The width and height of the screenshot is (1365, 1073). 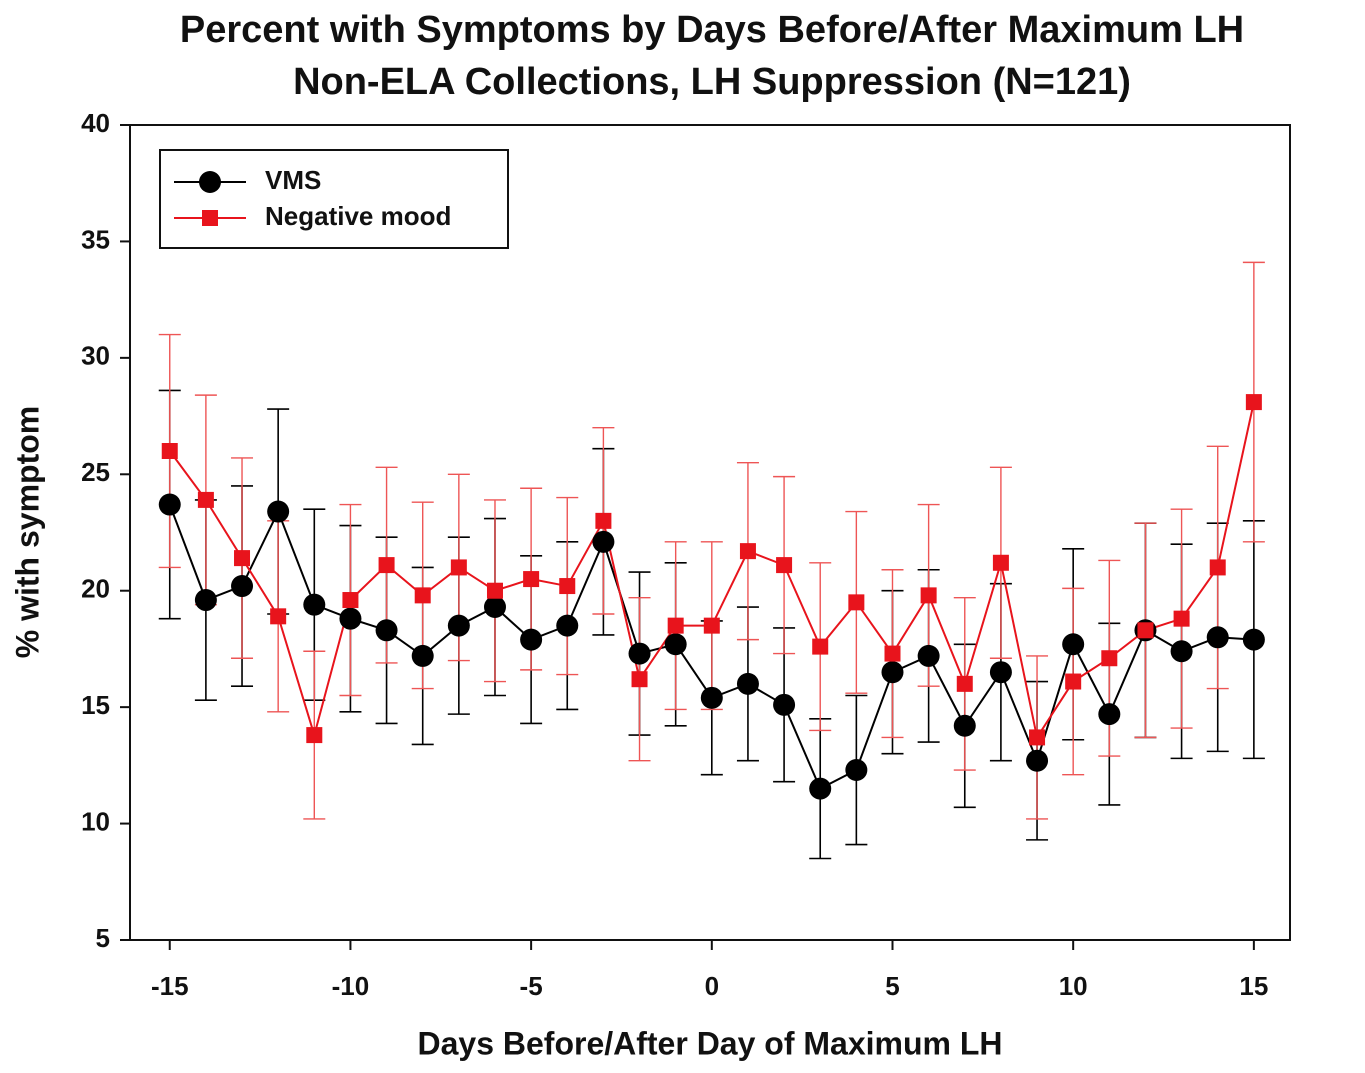 I want to click on legend-label: Negative mood, so click(x=358, y=216).